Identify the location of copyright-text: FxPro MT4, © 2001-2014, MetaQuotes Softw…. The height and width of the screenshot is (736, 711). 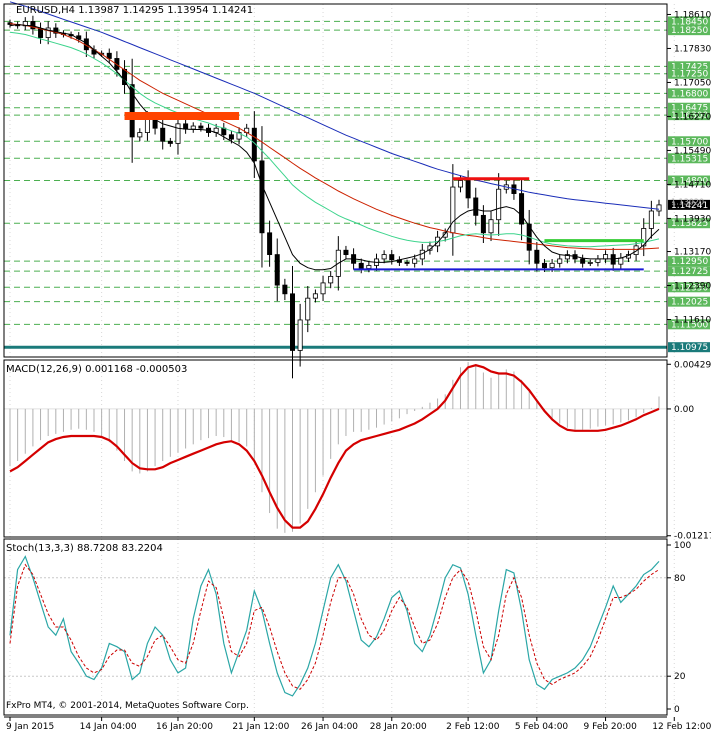
(127, 706).